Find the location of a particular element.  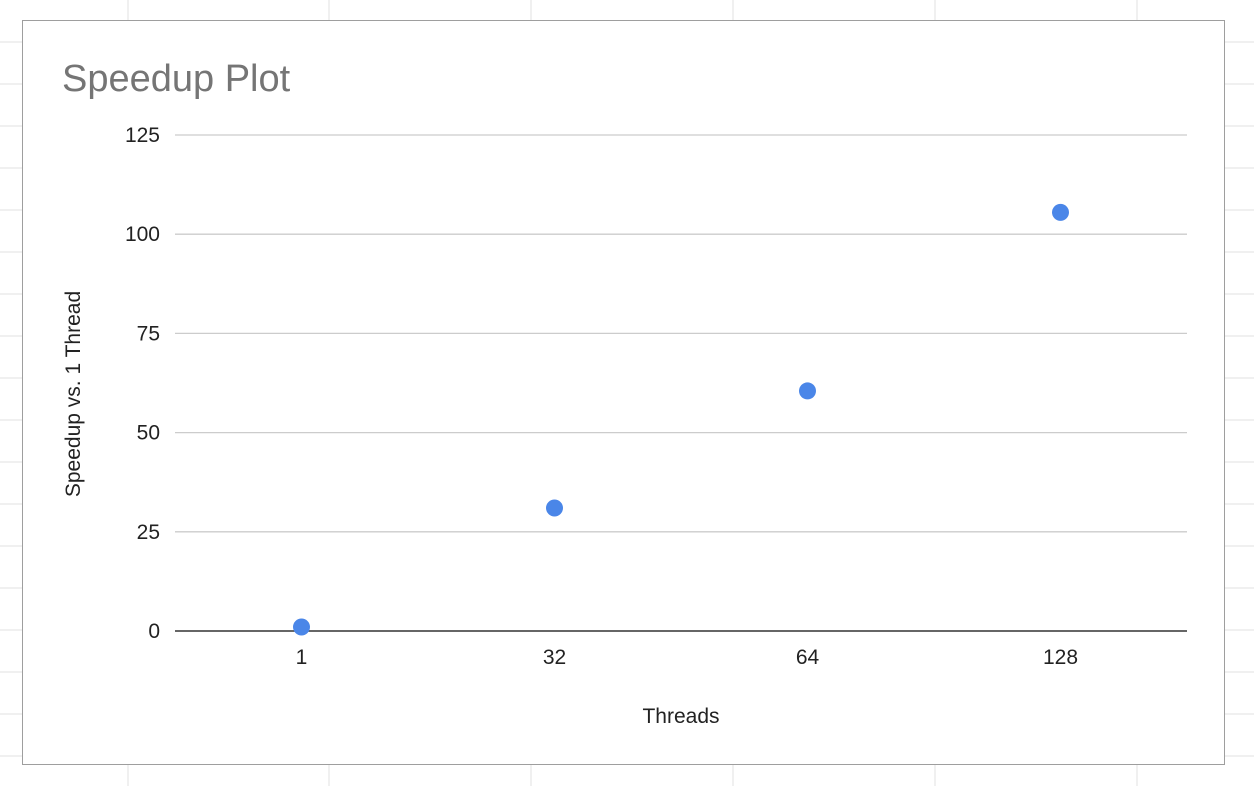

y-axis-ticks: 0 25 50 75 100 125 is located at coordinates (142, 383).